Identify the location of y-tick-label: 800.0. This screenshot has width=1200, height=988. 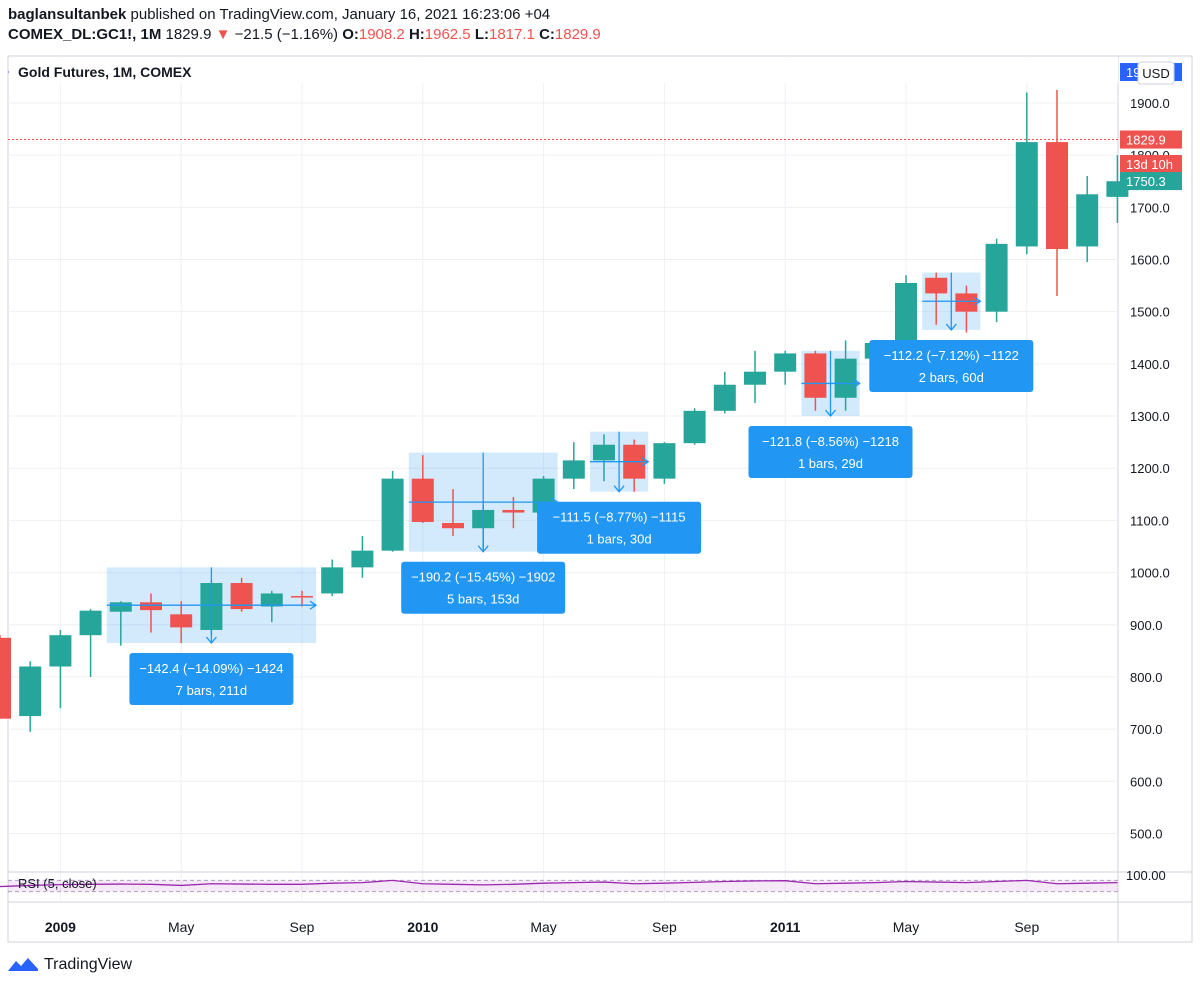
(1146, 677).